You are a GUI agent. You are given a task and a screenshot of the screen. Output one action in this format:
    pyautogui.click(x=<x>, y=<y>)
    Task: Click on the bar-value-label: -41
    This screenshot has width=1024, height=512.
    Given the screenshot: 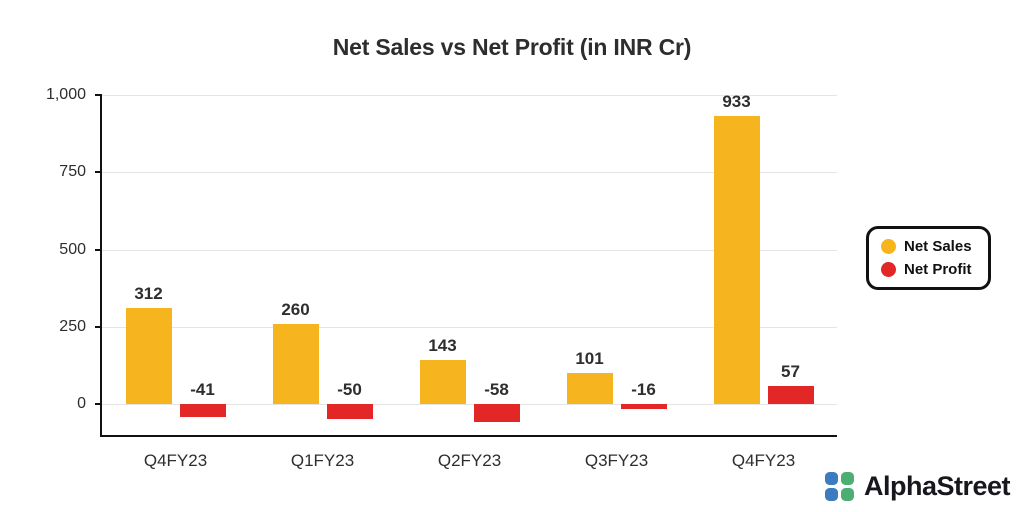 What is the action you would take?
    pyautogui.click(x=202, y=390)
    